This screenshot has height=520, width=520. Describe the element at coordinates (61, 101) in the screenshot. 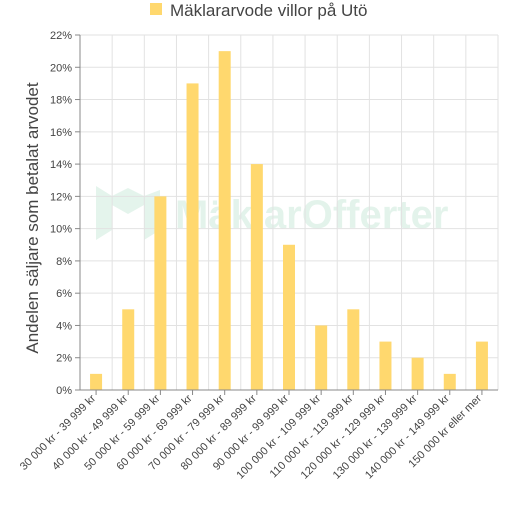

I see `y-tick-label: 18%` at that location.